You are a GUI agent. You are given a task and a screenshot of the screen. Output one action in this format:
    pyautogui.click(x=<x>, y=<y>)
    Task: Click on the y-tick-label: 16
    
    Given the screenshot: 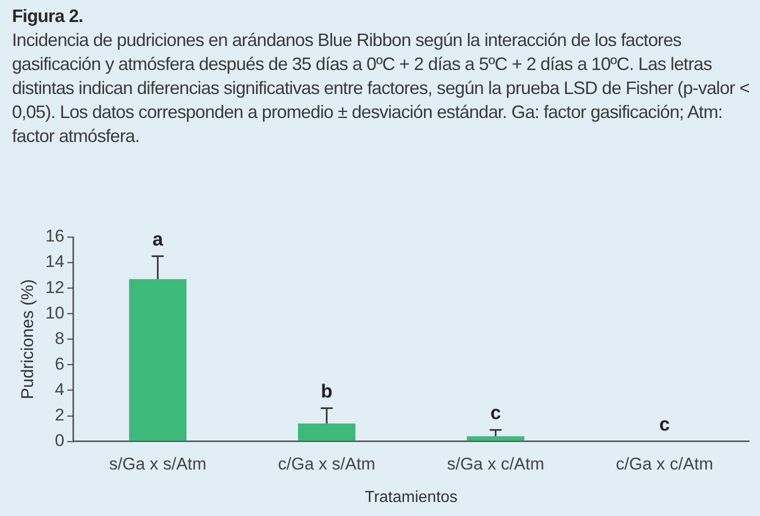 What is the action you would take?
    pyautogui.click(x=54, y=236)
    